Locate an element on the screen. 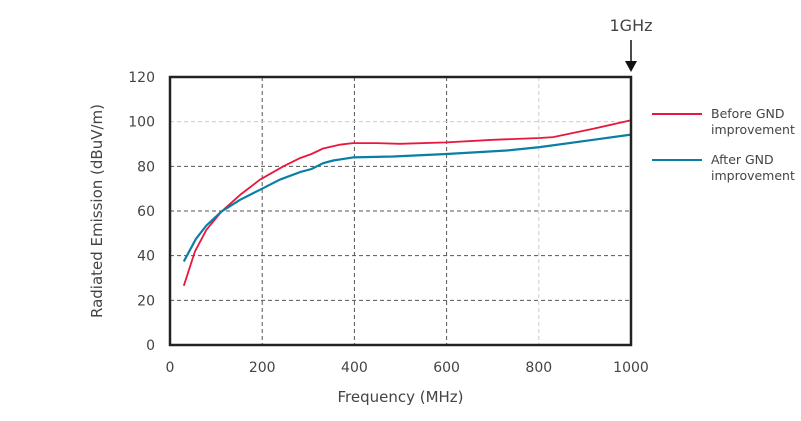 The width and height of the screenshot is (801, 421). x-tick-label: 800 is located at coordinates (538, 368).